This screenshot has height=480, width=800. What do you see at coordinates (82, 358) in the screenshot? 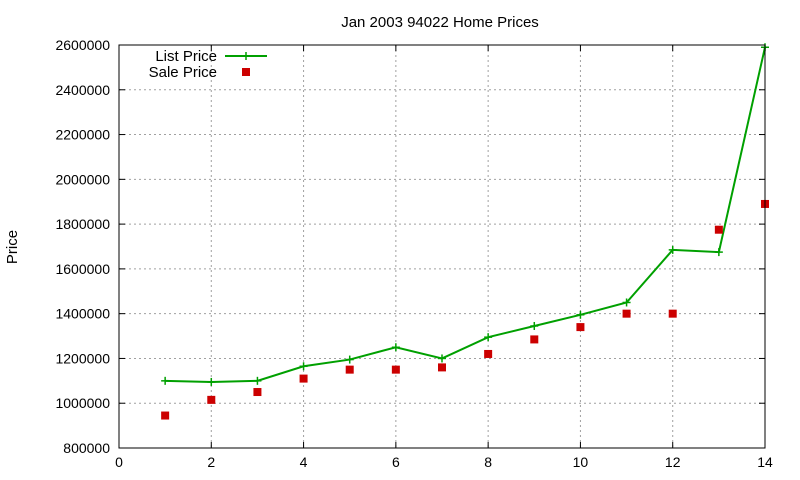
I see `y-tick-label: 1200000` at bounding box center [82, 358].